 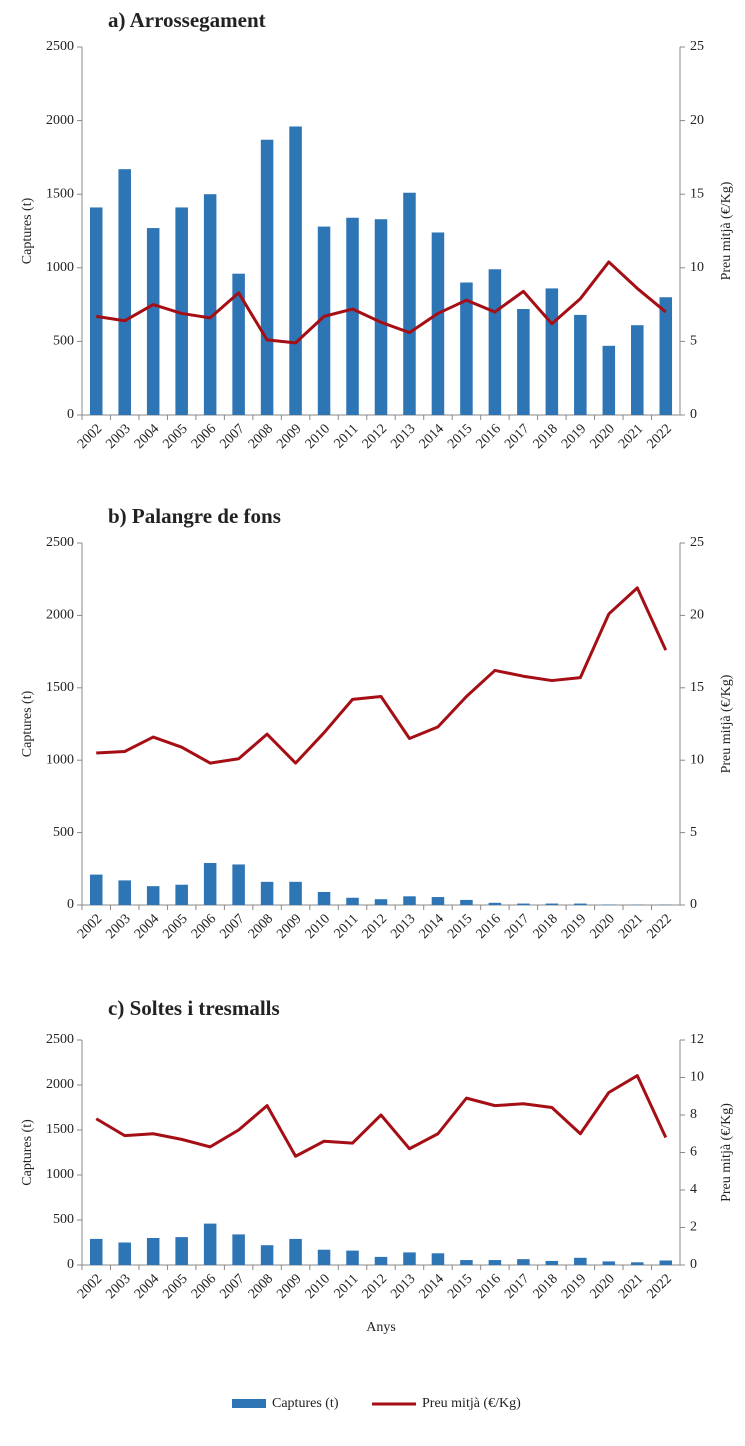 I want to click on x-tick-label: 2005, so click(x=175, y=436).